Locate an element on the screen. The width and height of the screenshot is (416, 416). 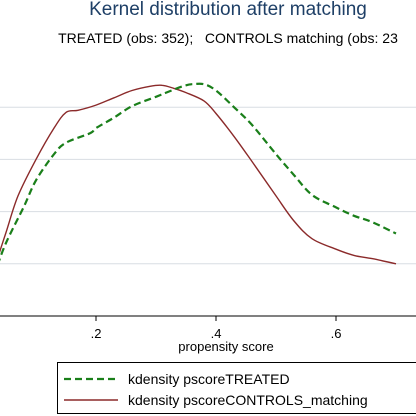
legend-entry-controls: kdensity pscoreCONTROLS_matching is located at coordinates (216, 400).